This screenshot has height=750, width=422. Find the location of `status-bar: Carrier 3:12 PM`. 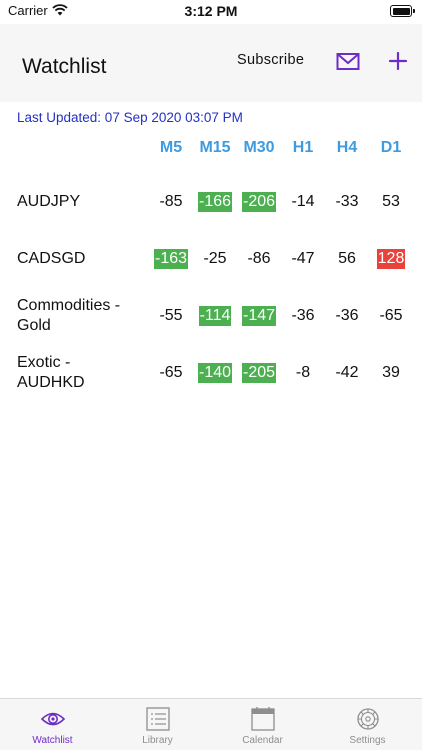

status-bar: Carrier 3:12 PM is located at coordinates (211, 12).